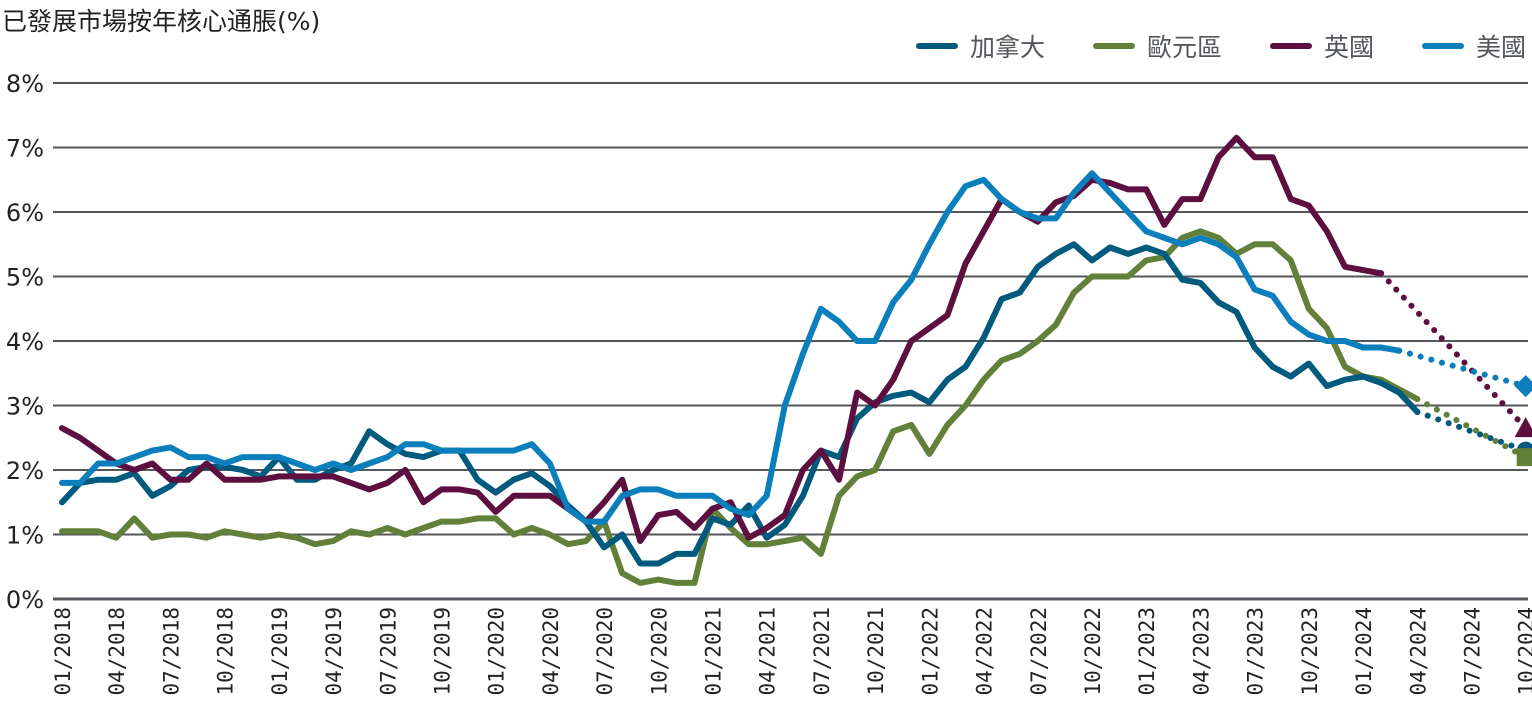  Describe the element at coordinates (1039, 651) in the screenshot. I see `x-tick-label: 07/2022` at that location.